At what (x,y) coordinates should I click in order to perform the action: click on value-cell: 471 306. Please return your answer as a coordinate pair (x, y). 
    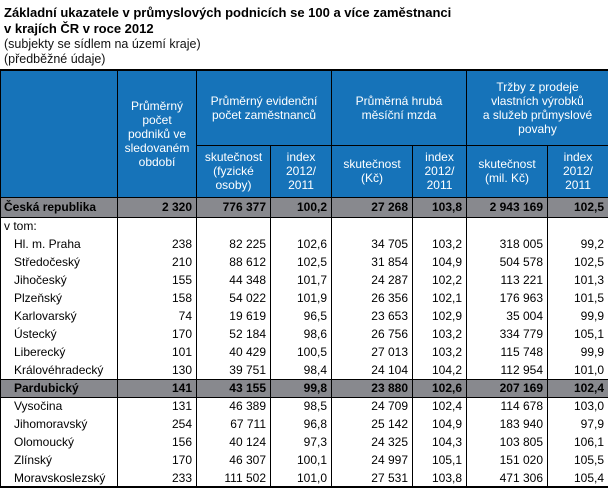
    Looking at the image, I should click on (507, 478).